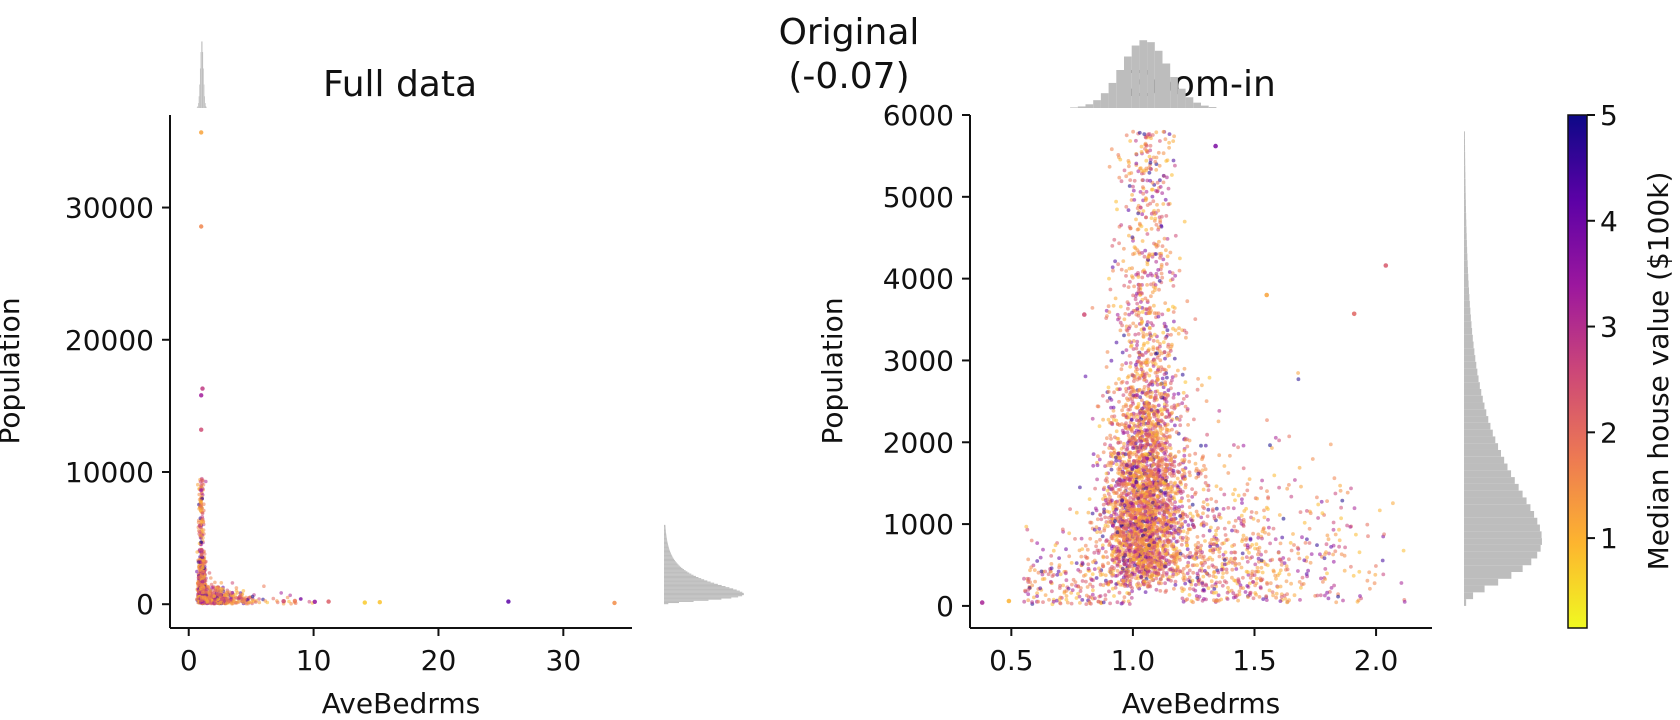 This screenshot has width=1680, height=720. Describe the element at coordinates (848, 76) in the screenshot. I see `suptitle-line-2: (-0.07)` at that location.